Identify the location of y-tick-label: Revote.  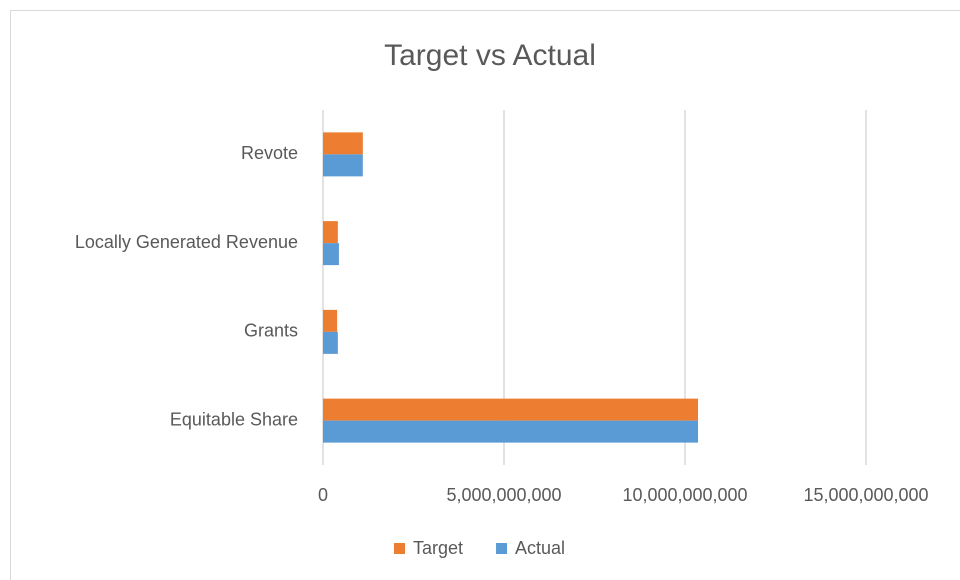
(269, 153).